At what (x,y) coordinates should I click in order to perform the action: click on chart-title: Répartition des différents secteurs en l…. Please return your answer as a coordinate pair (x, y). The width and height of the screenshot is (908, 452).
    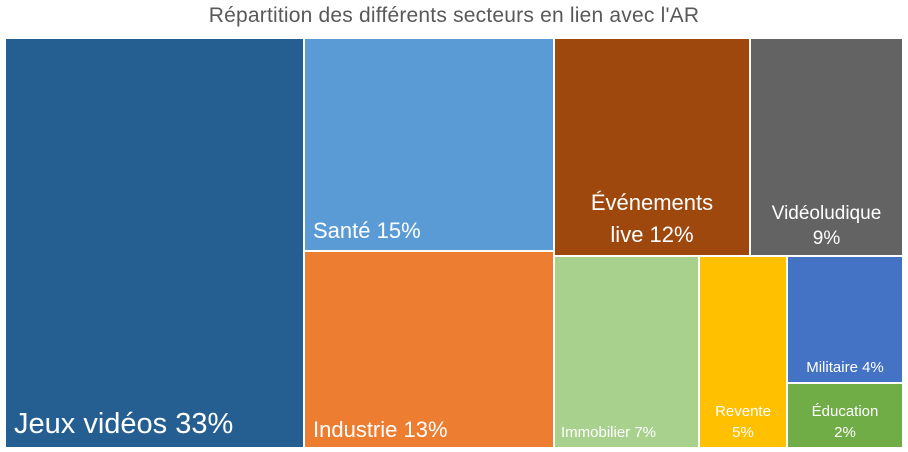
    Looking at the image, I should click on (454, 15).